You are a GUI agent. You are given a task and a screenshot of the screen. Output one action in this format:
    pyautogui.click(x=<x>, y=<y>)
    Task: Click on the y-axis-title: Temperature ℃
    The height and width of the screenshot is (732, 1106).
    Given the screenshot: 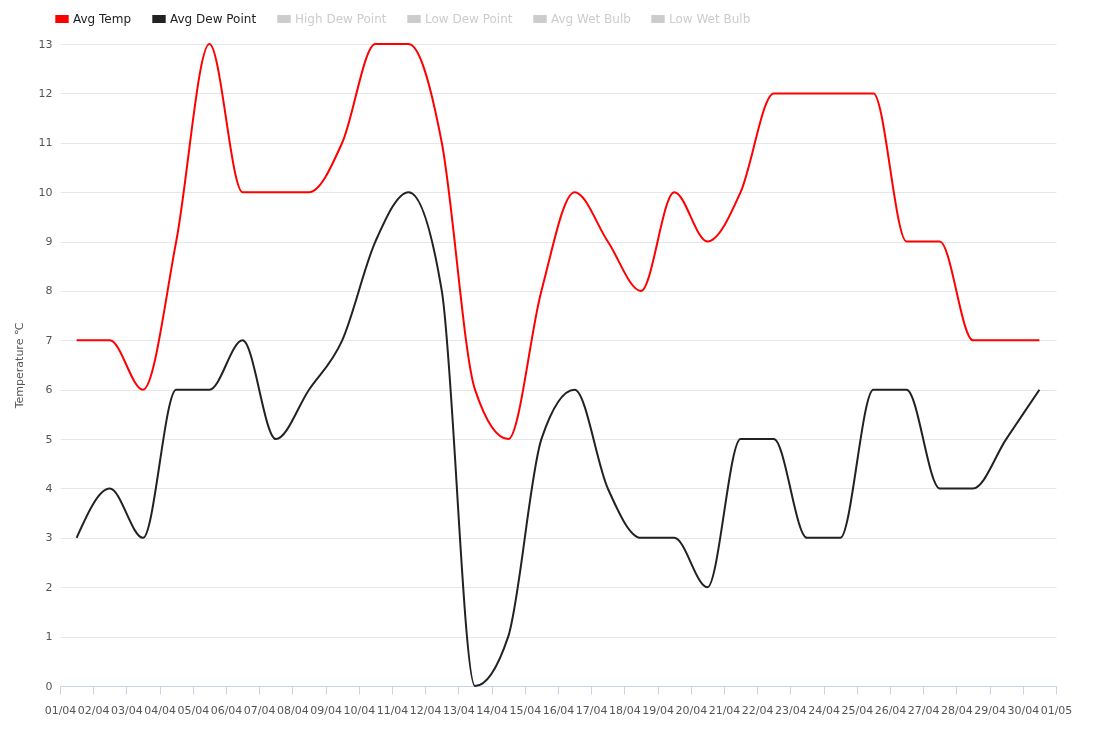 What is the action you would take?
    pyautogui.click(x=19, y=366)
    